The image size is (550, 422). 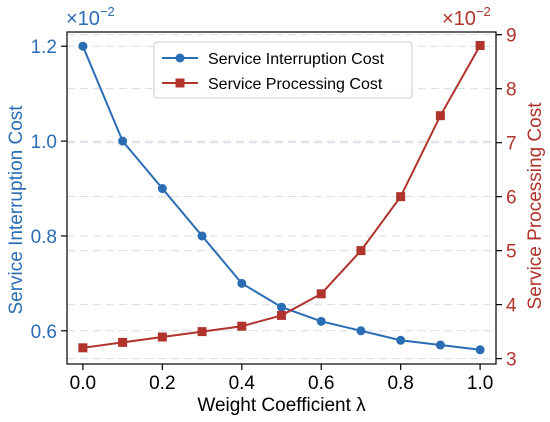 I want to click on x-tick-label: 0.6, so click(x=321, y=383).